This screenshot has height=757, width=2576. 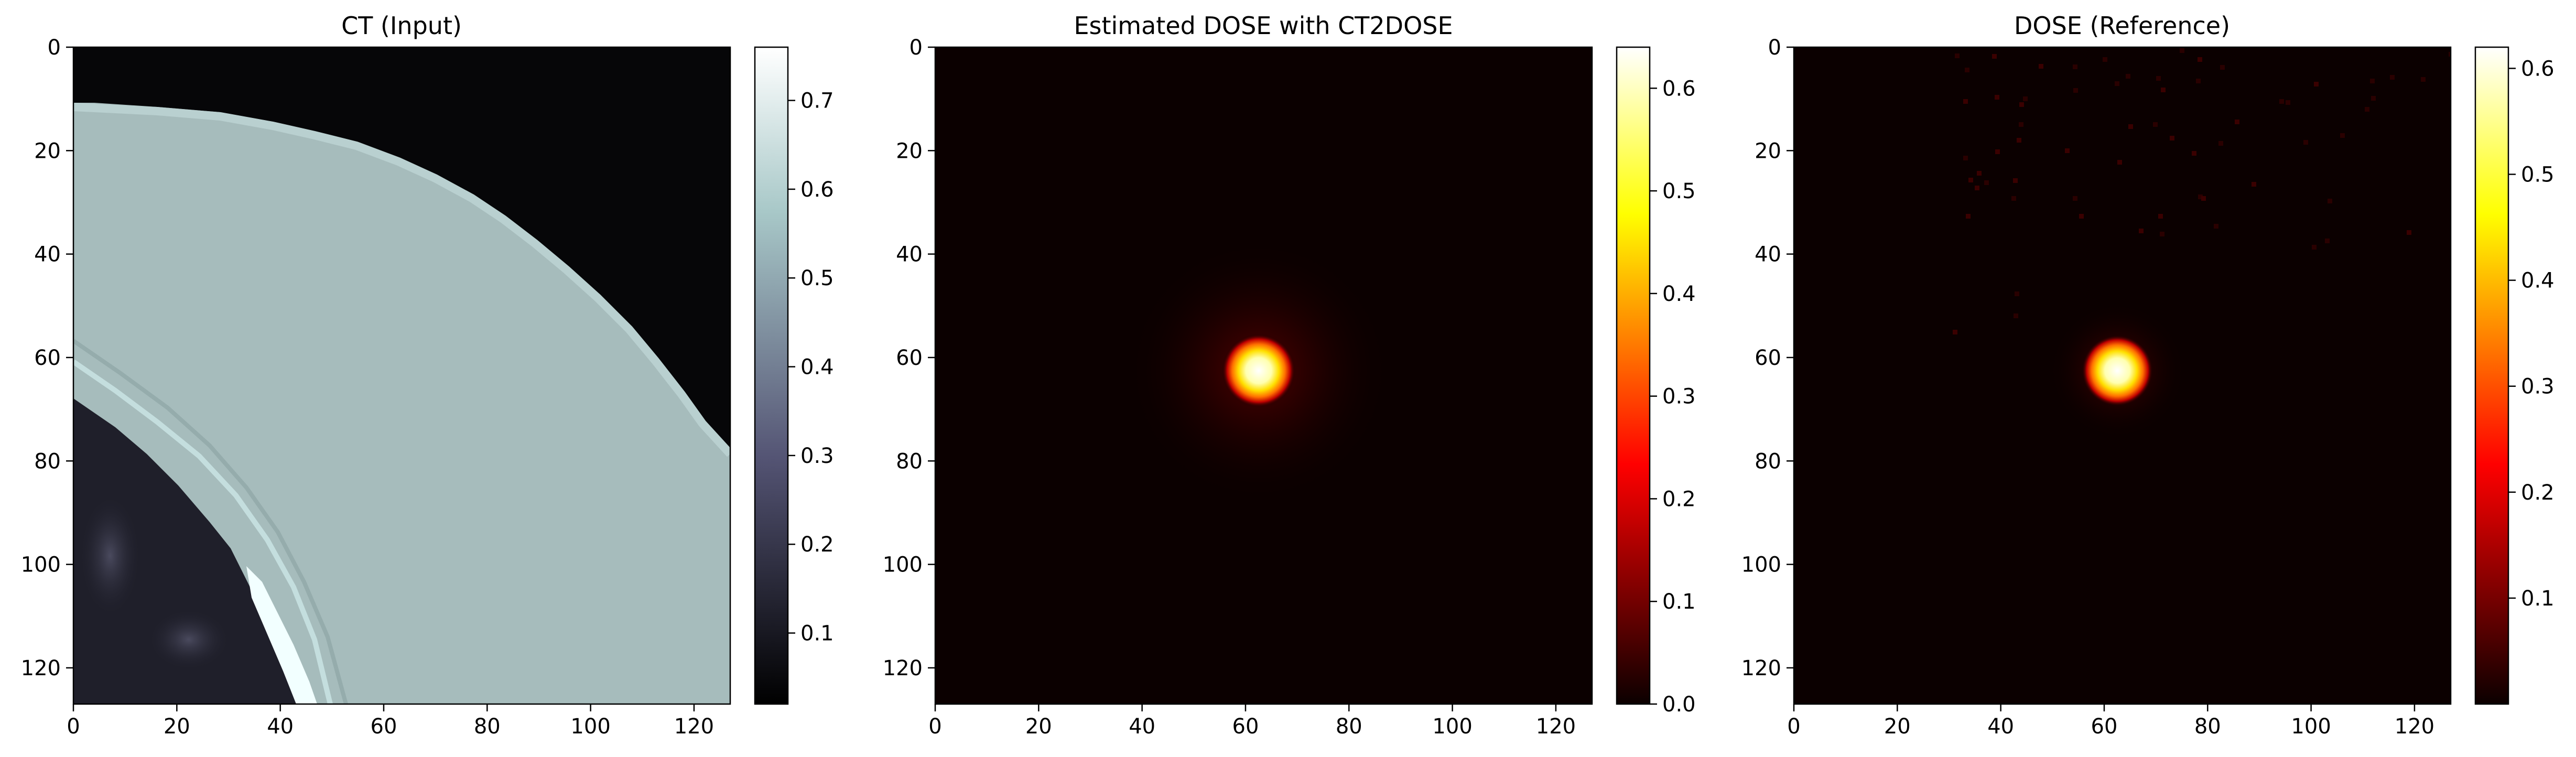 I want to click on colorbar-tick-label: 0.0, so click(x=1679, y=705).